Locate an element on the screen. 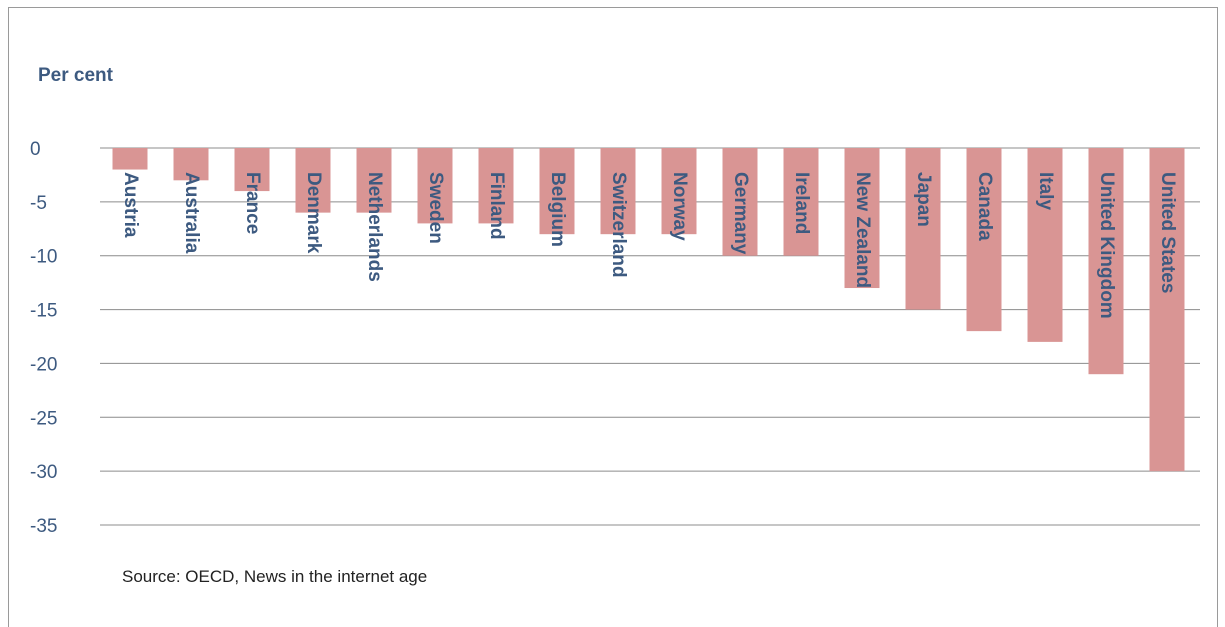  source-note: Source: OECD, News in the internet age is located at coordinates (275, 576).